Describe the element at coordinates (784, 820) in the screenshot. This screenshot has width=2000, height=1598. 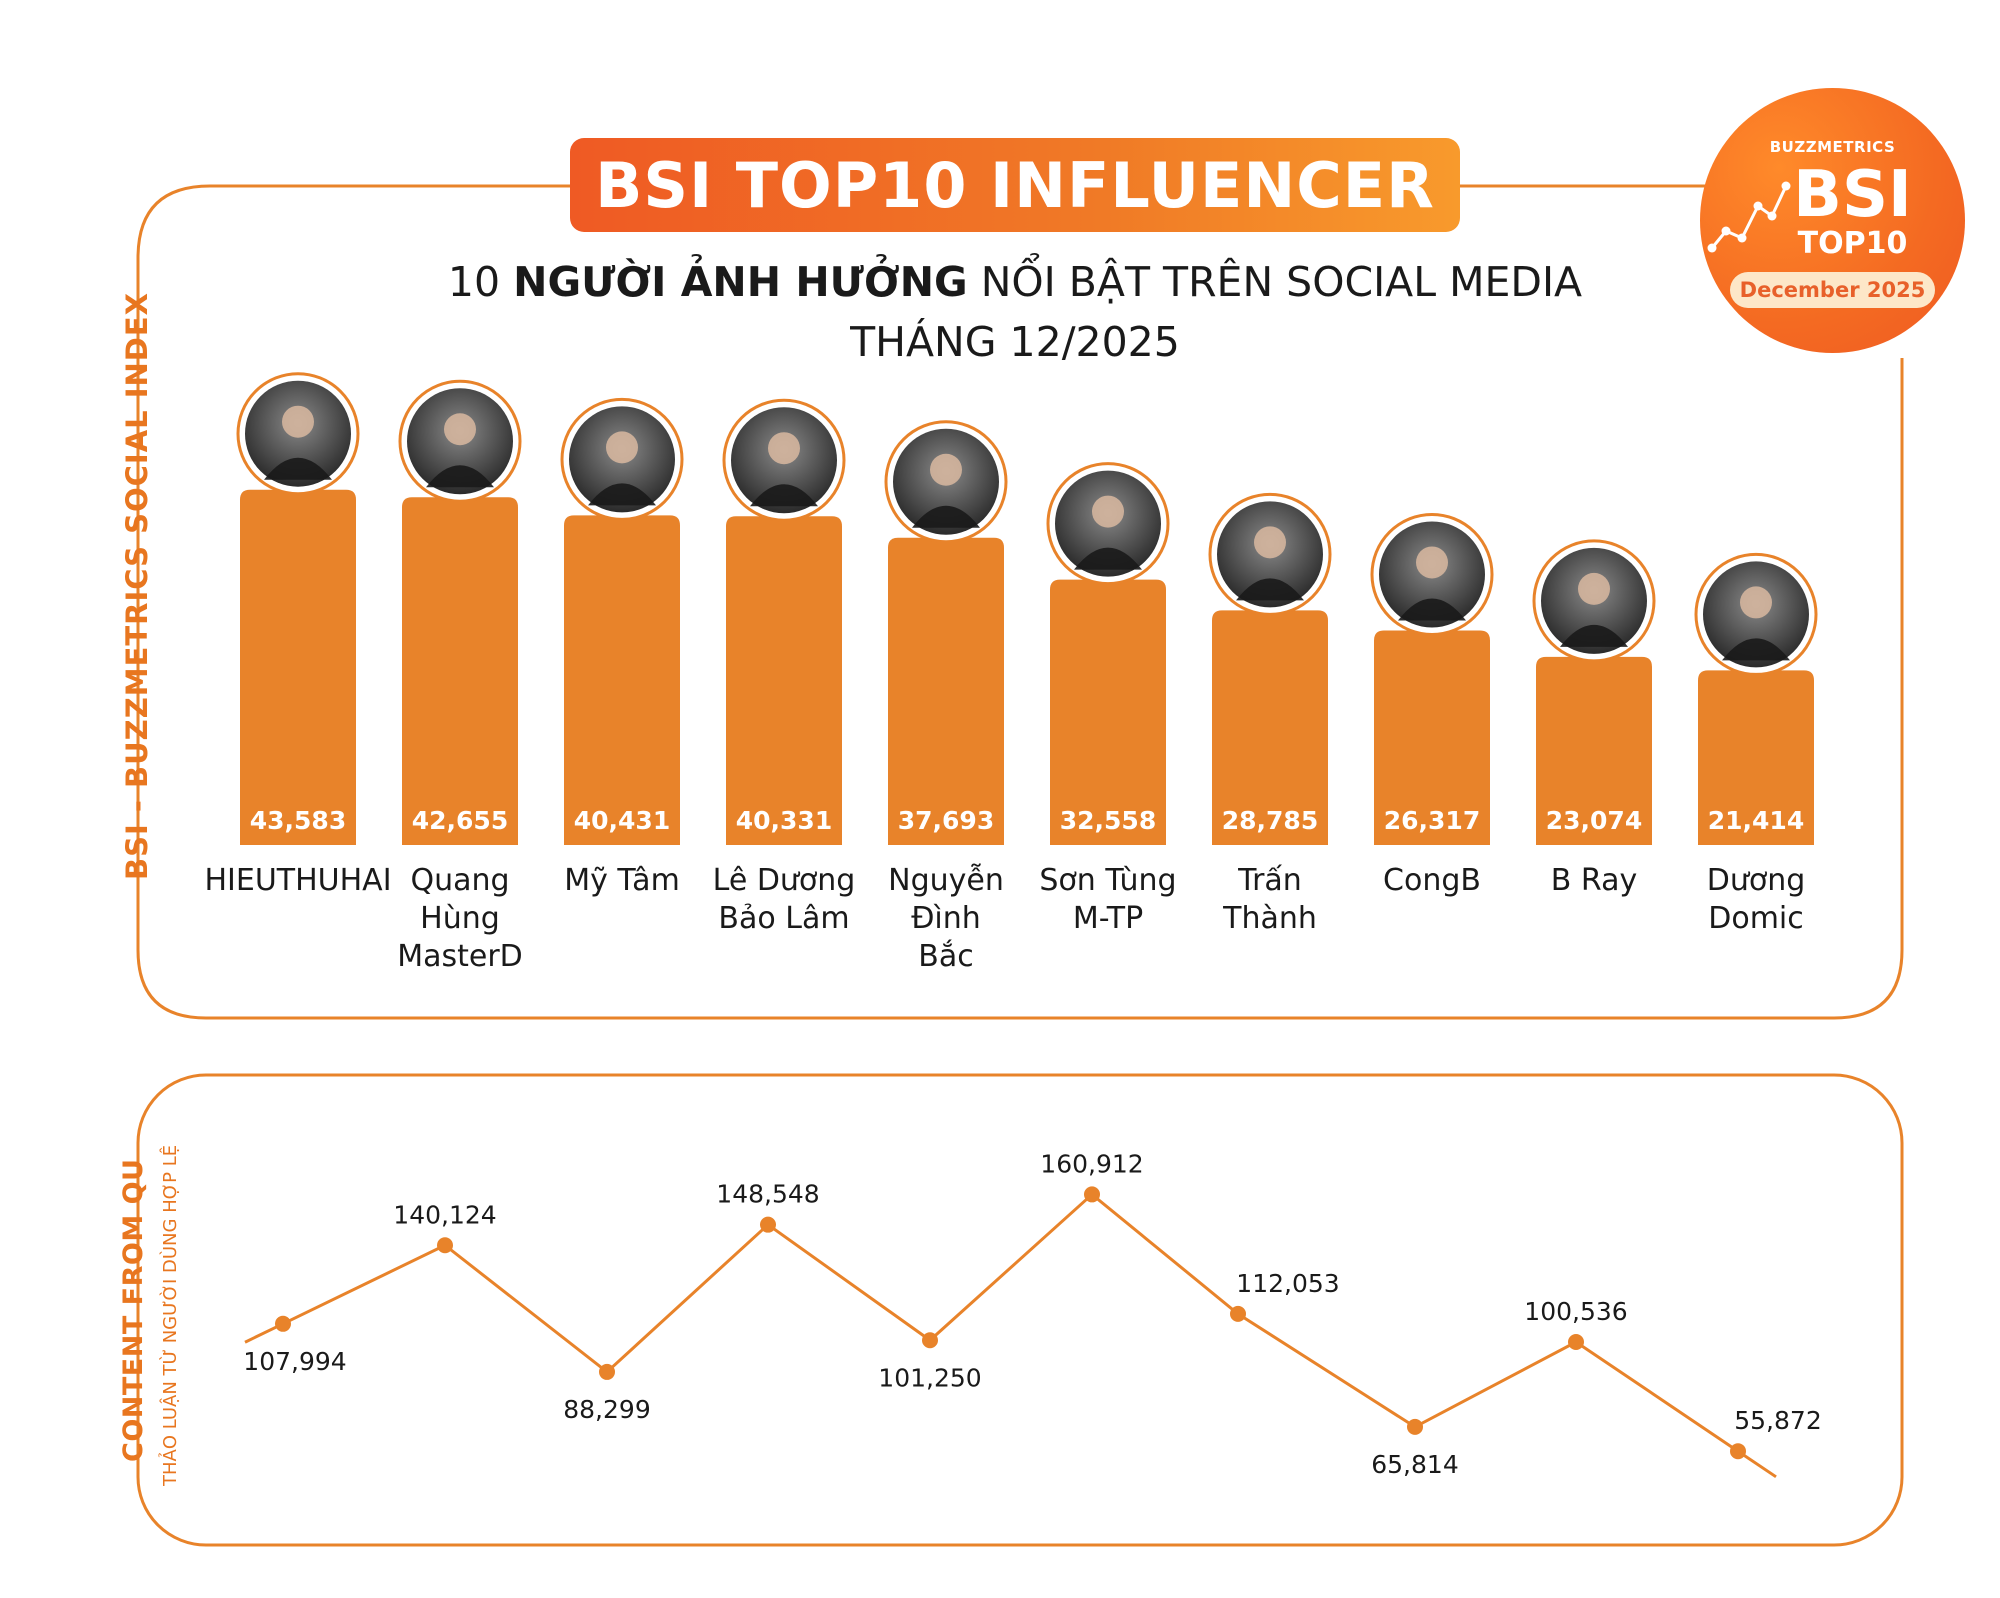
I see `bar-value-label: 40,331` at that location.